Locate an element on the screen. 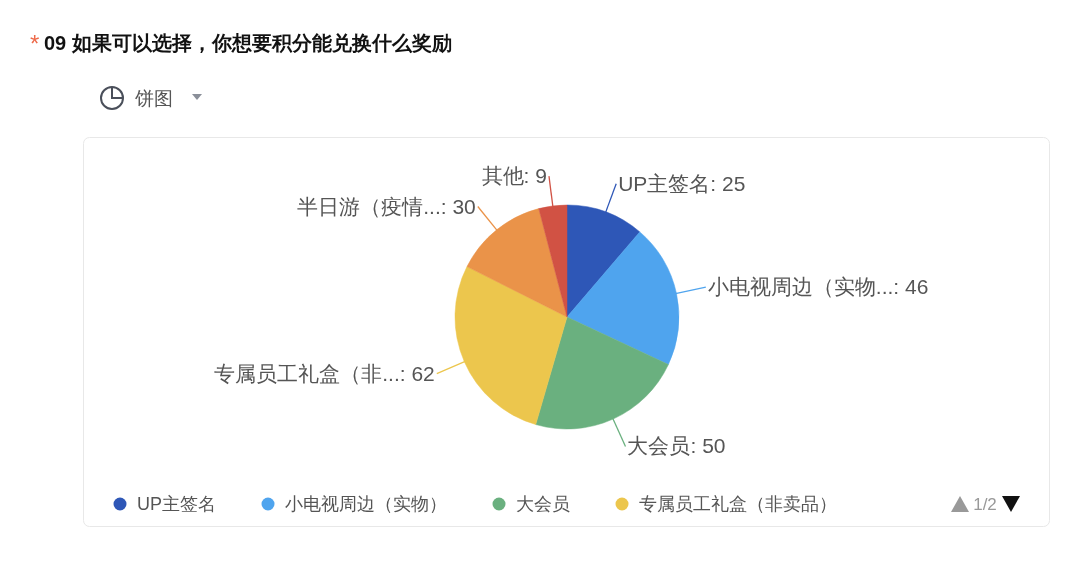  annotation: 1/2 is located at coordinates (985, 504).